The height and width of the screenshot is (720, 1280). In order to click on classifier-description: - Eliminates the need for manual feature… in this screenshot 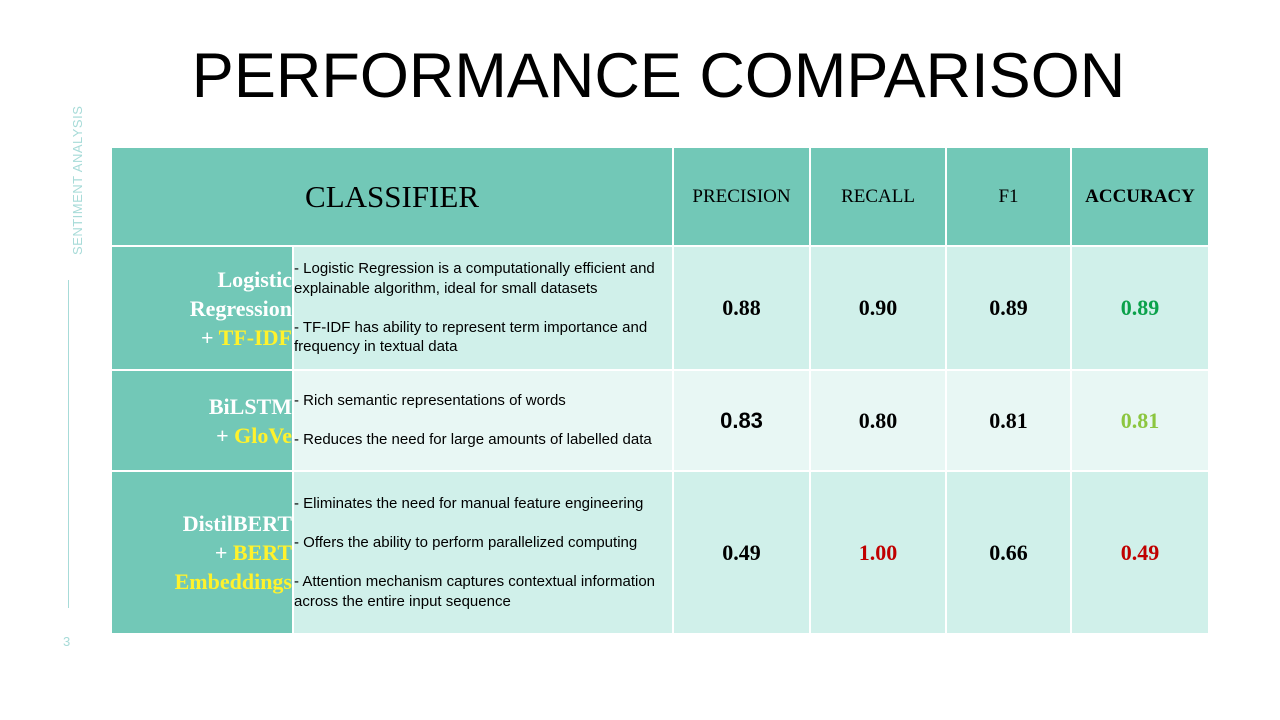, I will do `click(483, 552)`.